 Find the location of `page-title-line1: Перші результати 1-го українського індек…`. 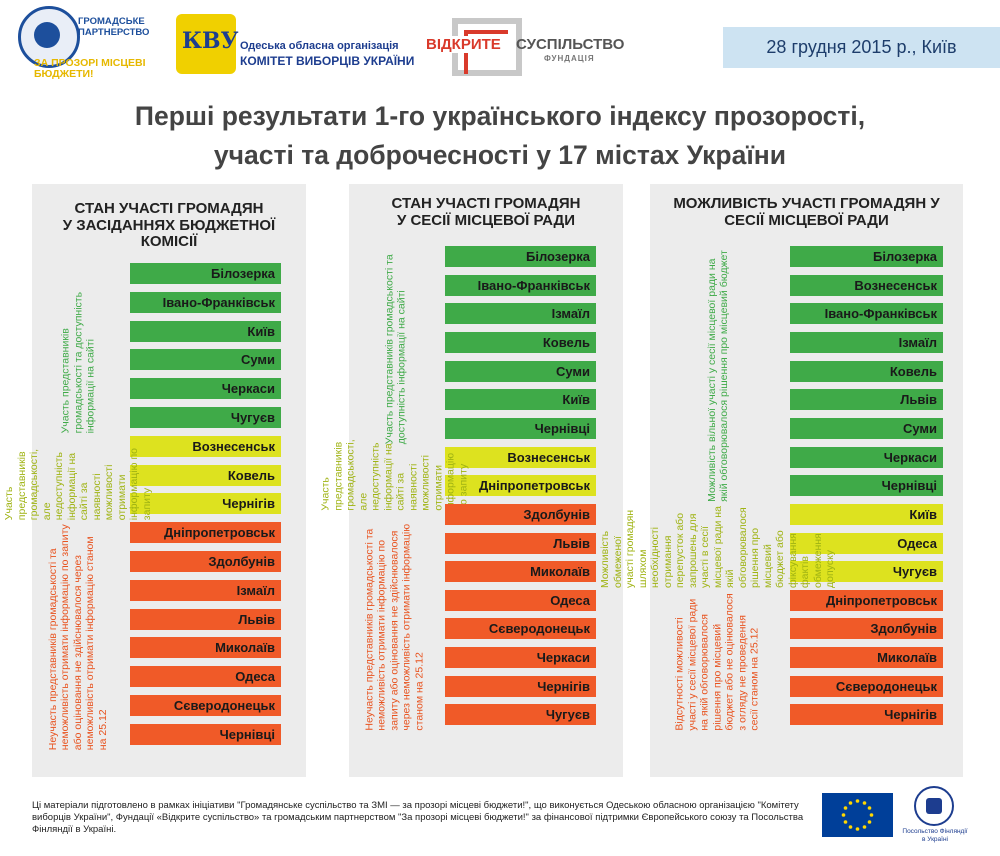

page-title-line1: Перші результати 1-го українського індек… is located at coordinates (500, 116).